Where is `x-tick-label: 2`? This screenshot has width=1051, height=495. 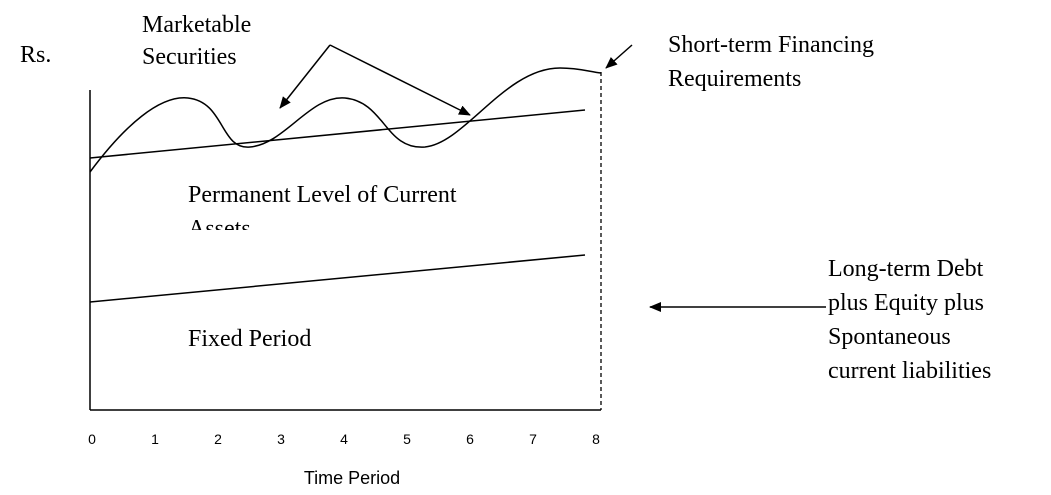
x-tick-label: 2 is located at coordinates (218, 439).